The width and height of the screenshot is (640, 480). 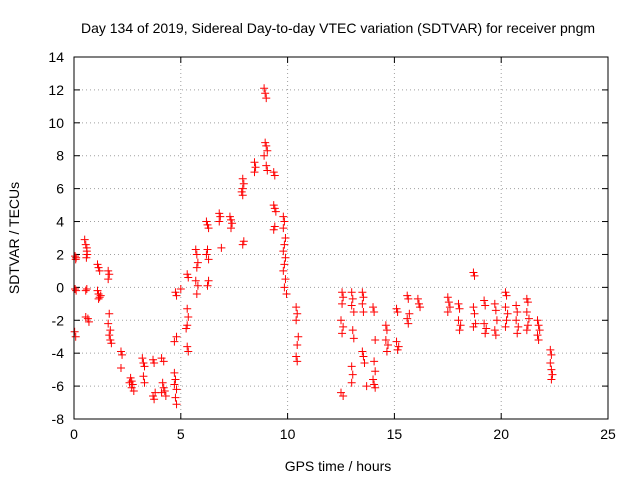 I want to click on y-tick-label: 0, so click(x=60, y=287).